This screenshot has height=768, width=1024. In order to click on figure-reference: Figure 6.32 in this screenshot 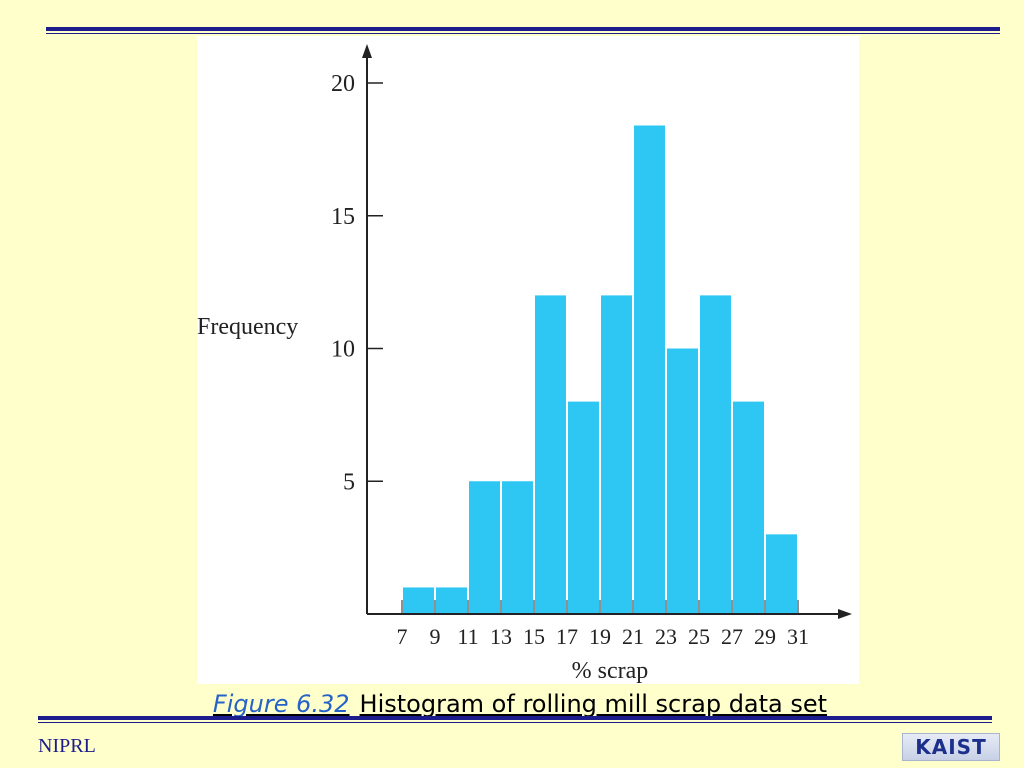, I will do `click(281, 704)`.